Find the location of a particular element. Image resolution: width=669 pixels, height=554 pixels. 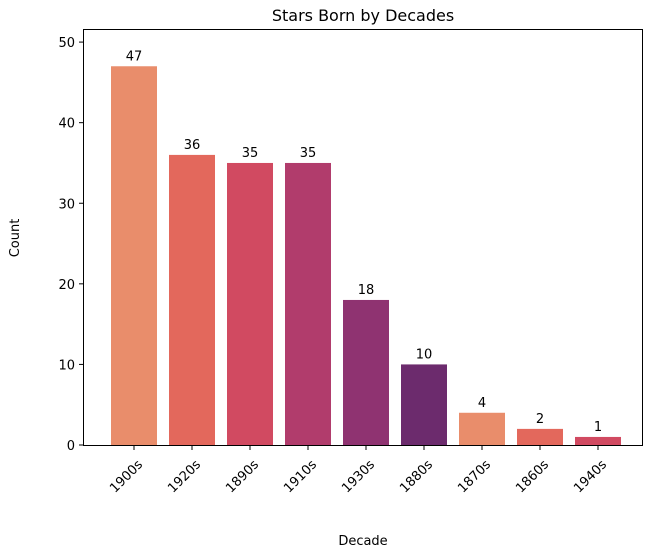

y-axis-label: Count is located at coordinates (15, 238).